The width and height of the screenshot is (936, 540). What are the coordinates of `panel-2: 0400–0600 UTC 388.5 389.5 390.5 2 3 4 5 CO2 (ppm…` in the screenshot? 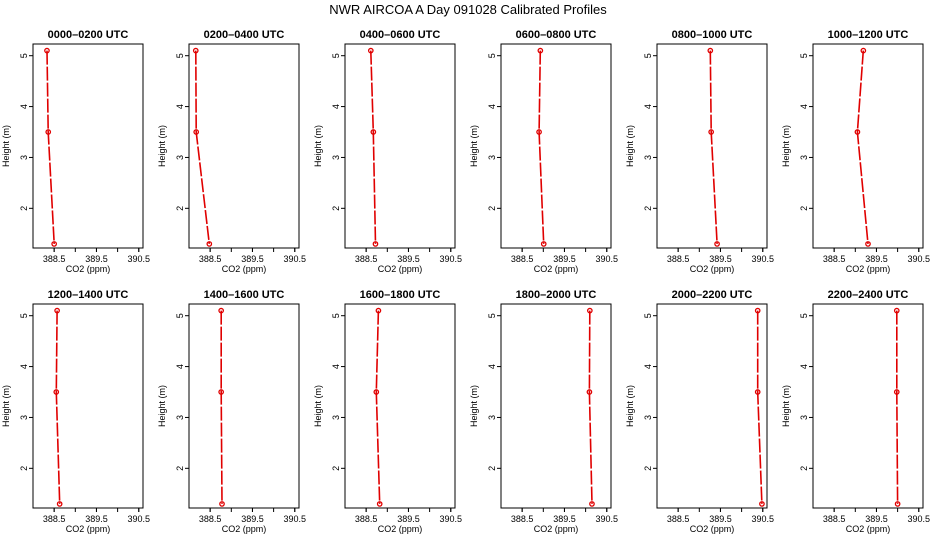 It's located at (387, 151).